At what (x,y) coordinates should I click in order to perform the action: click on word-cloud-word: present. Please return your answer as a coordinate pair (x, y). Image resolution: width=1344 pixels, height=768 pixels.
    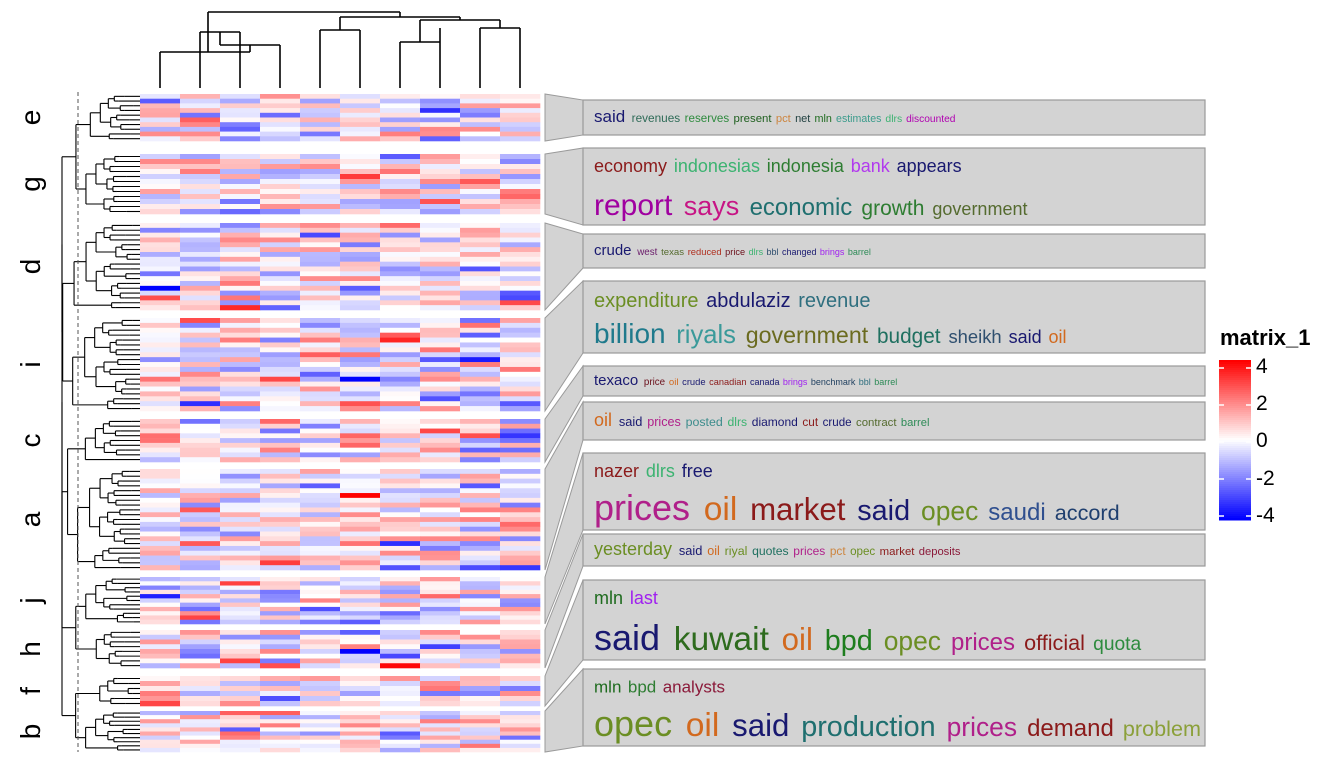
    Looking at the image, I should click on (753, 119).